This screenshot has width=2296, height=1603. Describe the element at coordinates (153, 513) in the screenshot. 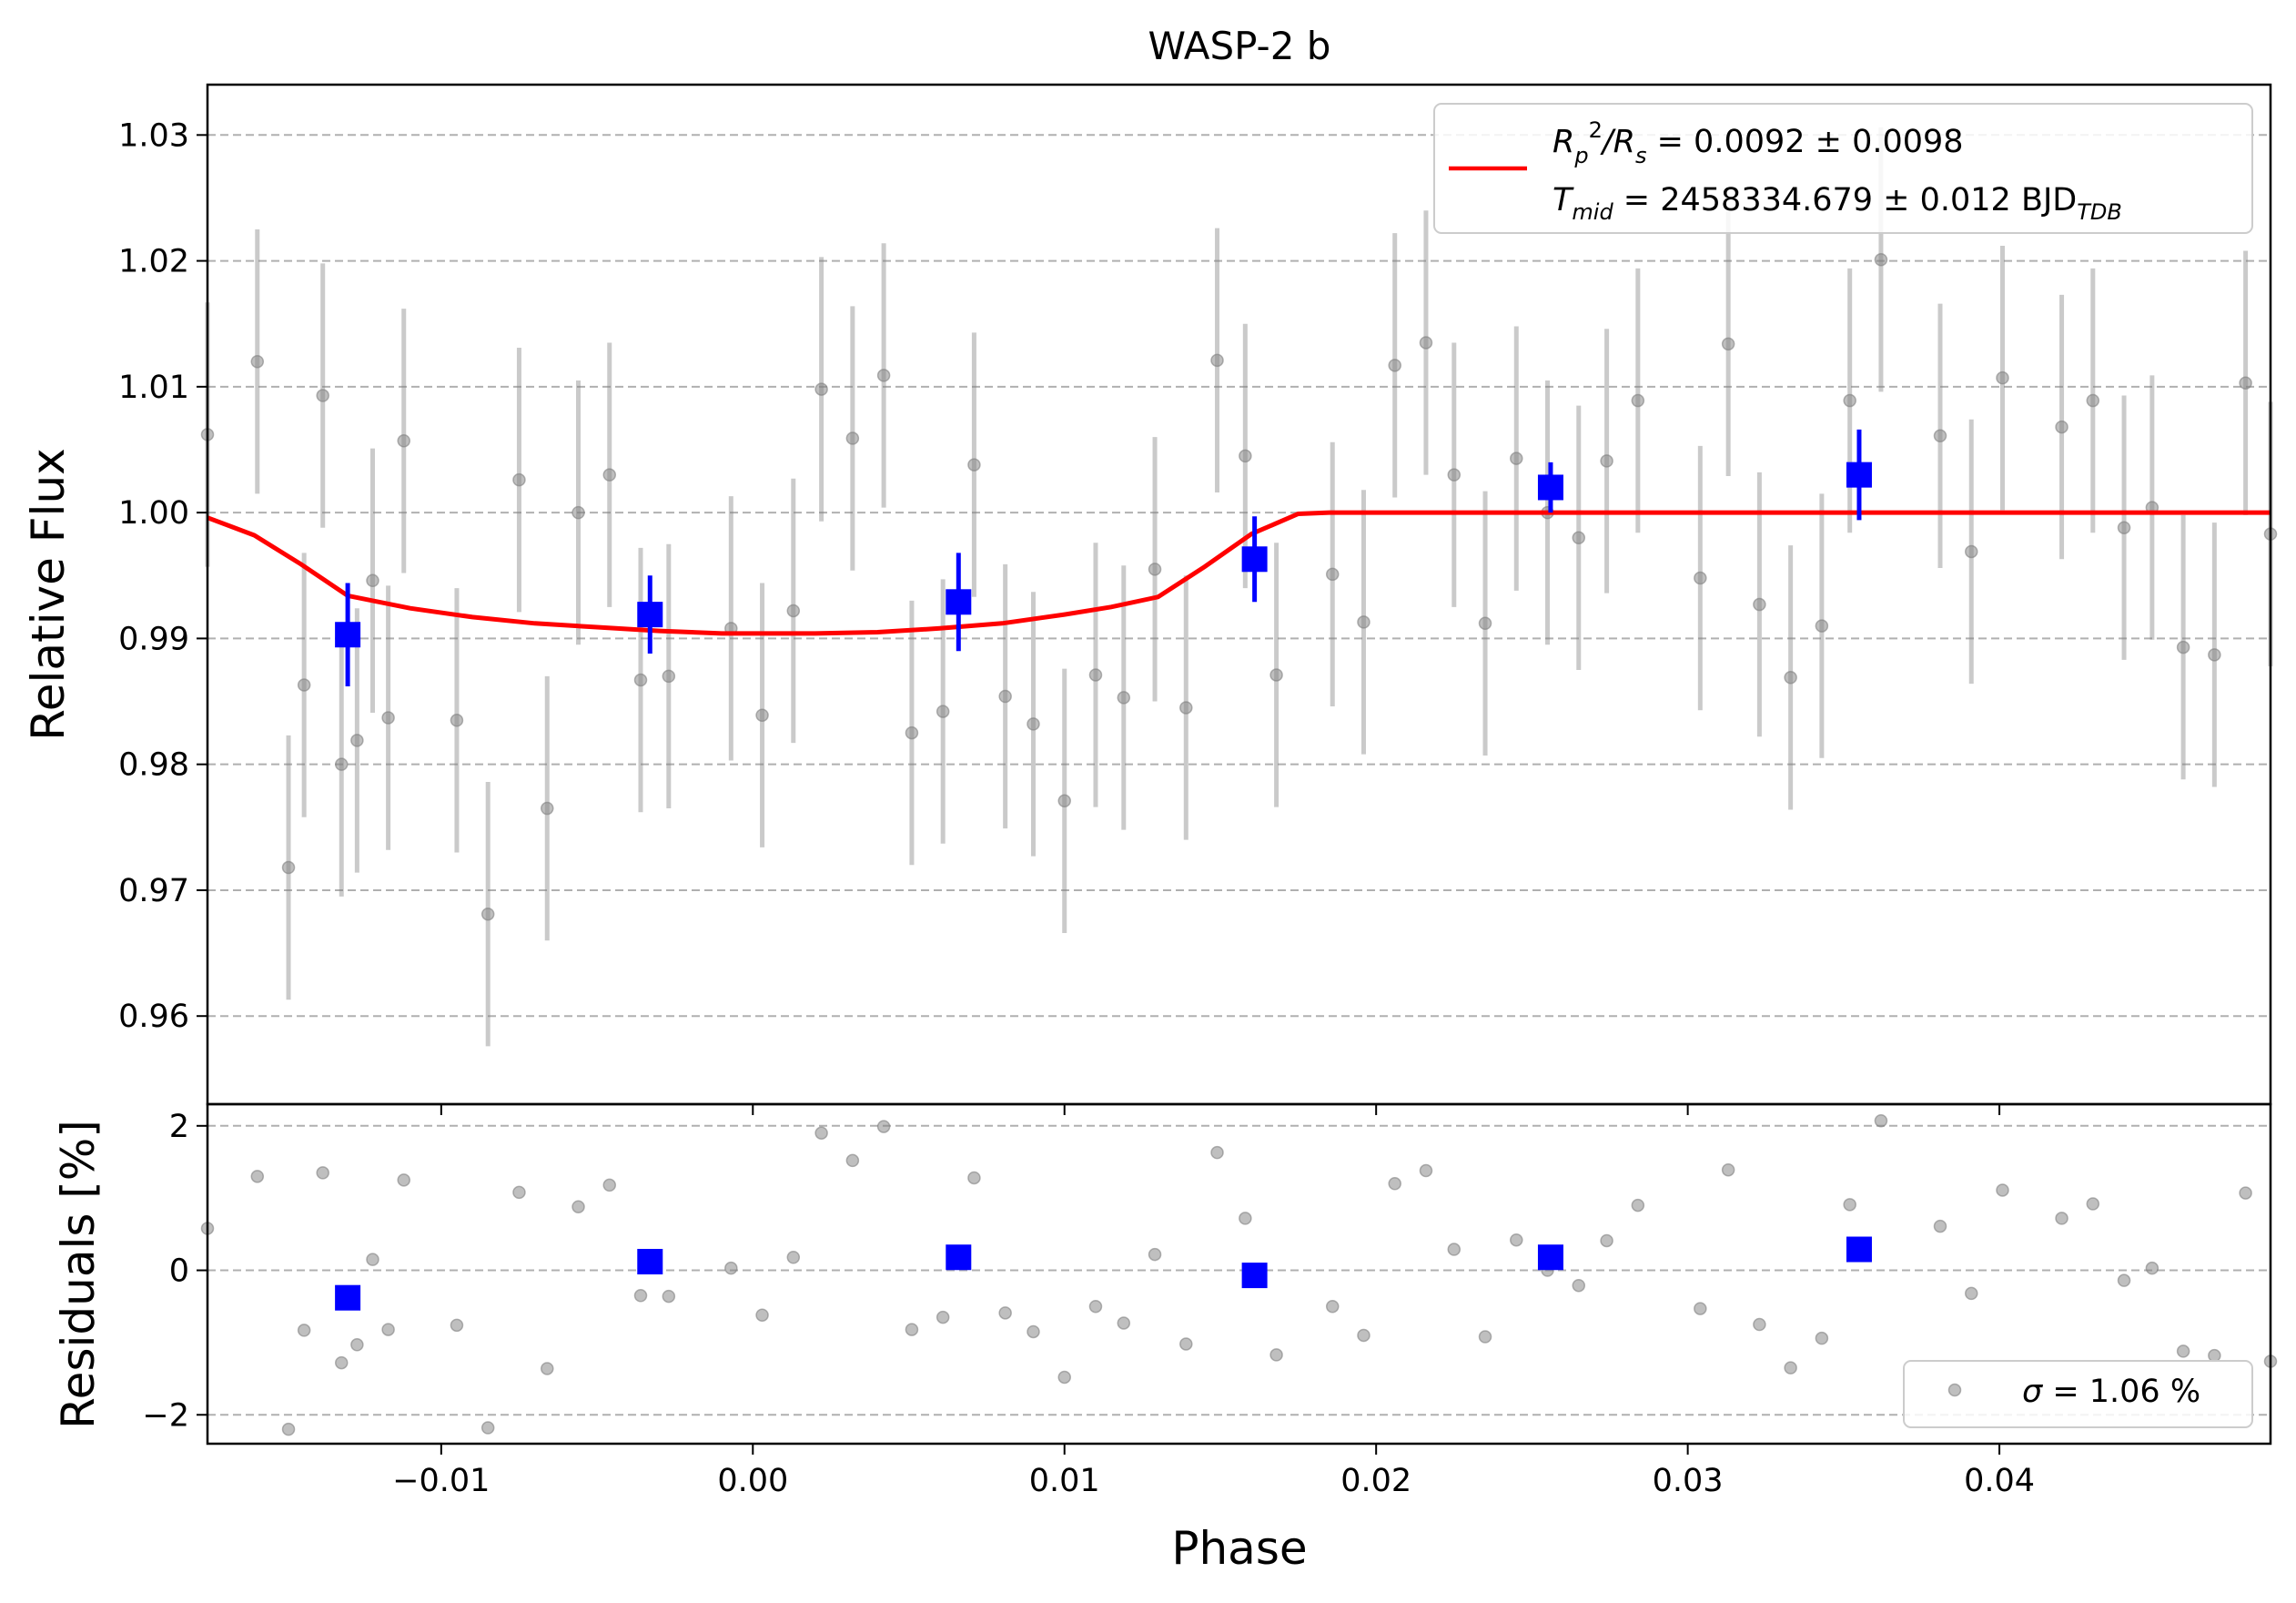

I see `top-y-tick-label: 1.00` at that location.